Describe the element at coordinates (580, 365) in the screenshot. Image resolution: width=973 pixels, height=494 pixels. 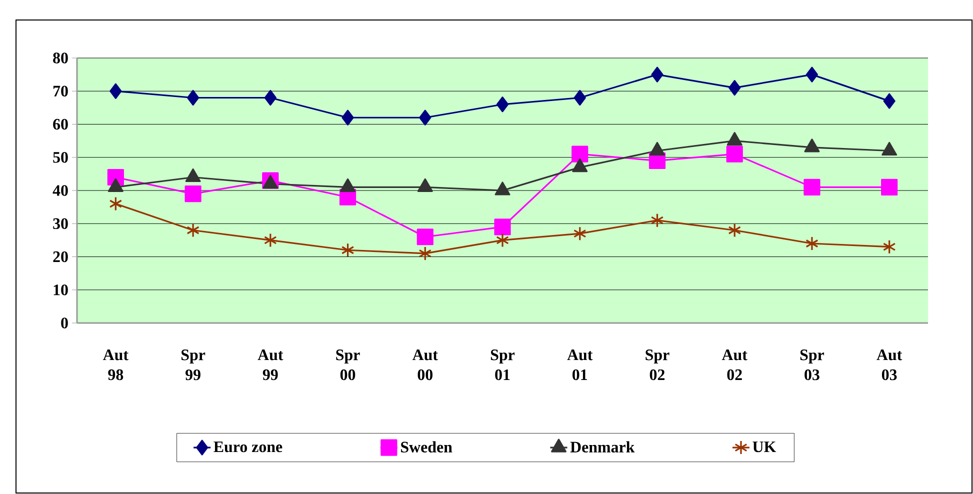
I see `x-tick-label: Aut 01` at that location.